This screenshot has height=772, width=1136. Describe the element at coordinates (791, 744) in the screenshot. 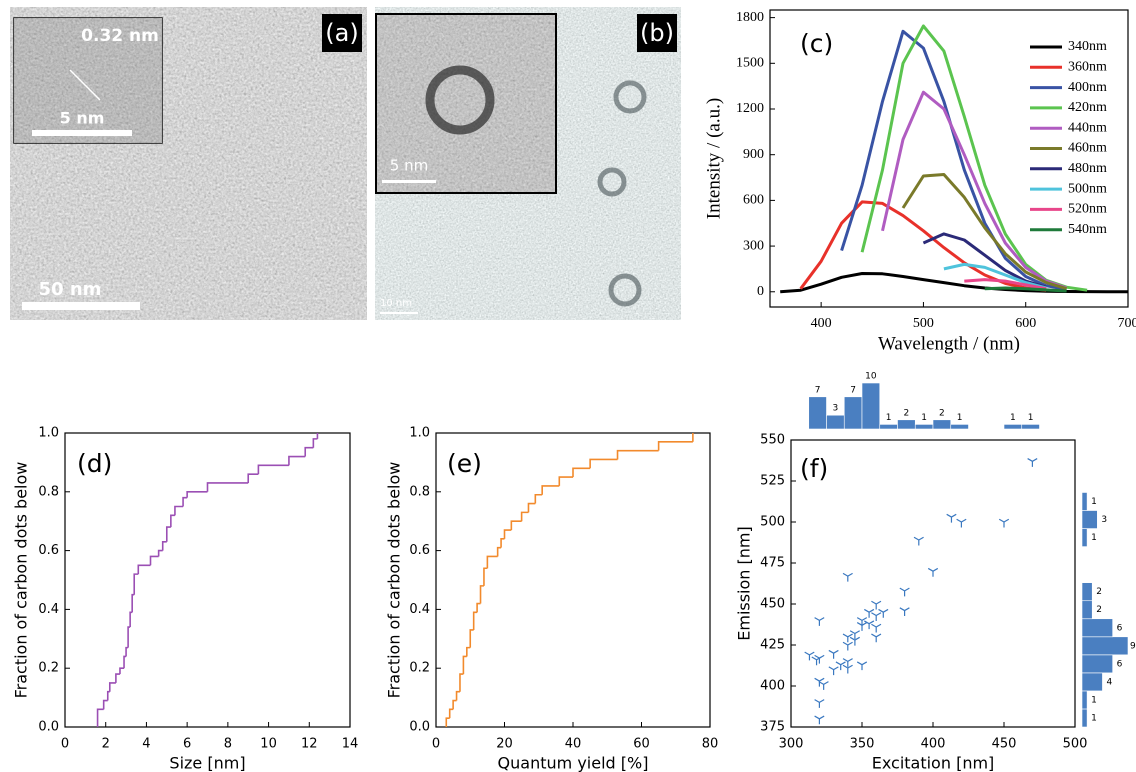

I see `x-tick-label: 300` at that location.